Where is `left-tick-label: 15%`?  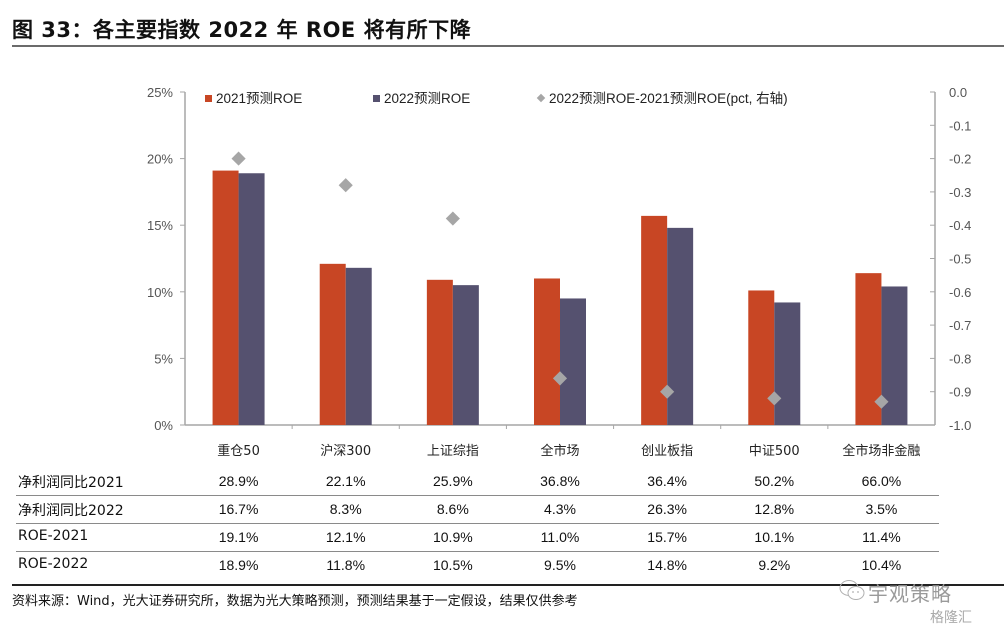
left-tick-label: 15% is located at coordinates (160, 225).